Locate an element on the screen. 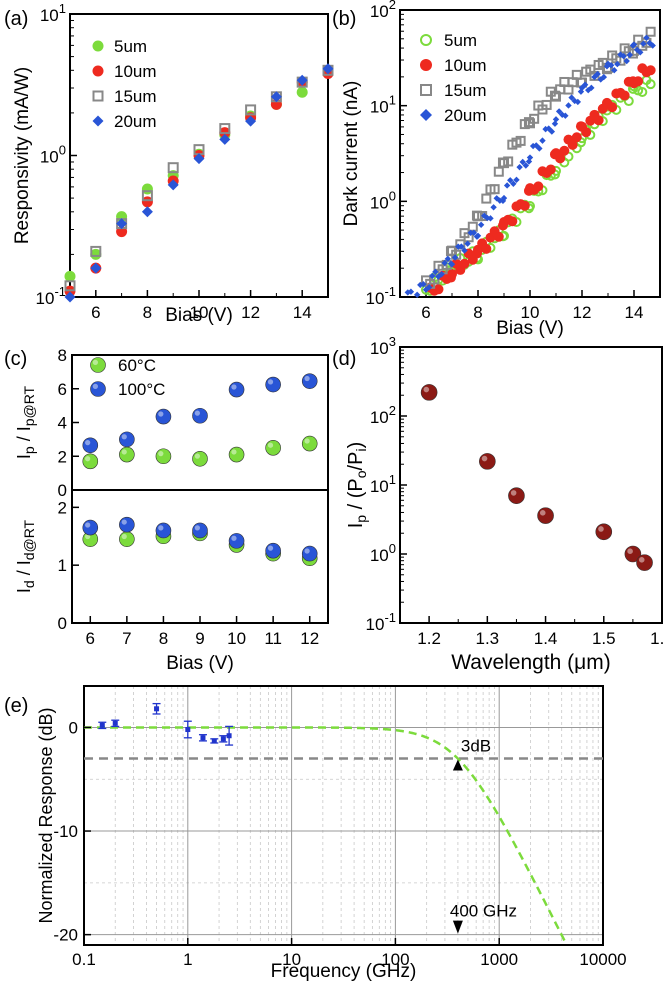  panel-b-ytick-label: 10¹ is located at coordinates (383, 105).